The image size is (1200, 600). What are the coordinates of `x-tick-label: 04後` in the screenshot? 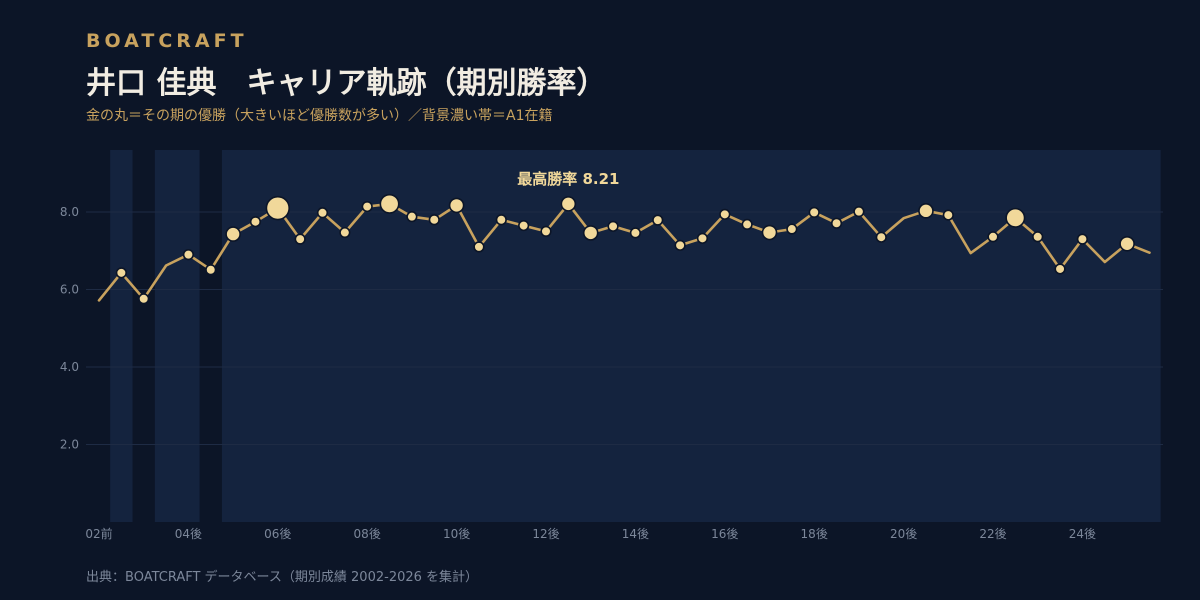 It's located at (188, 534).